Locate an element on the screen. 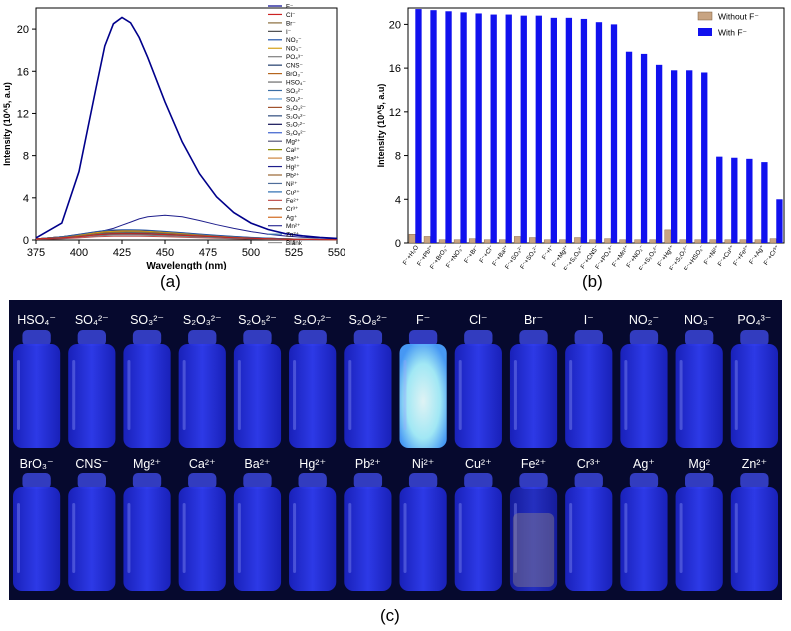 This screenshot has width=791, height=631. legend-swatch-with is located at coordinates (705, 32).